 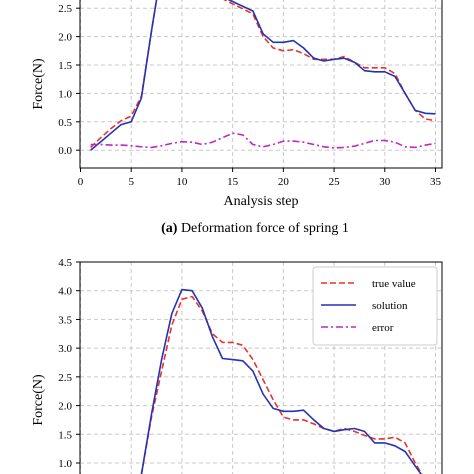 What do you see at coordinates (169, 228) in the screenshot?
I see `chart-a-caption-label: (a)` at bounding box center [169, 228].